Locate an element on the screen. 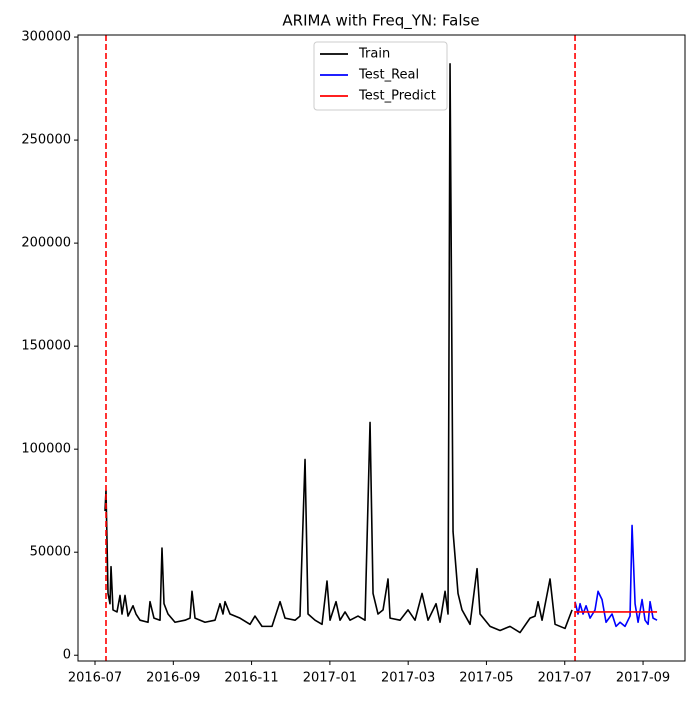  x-tick-label: 2017-01 is located at coordinates (330, 678).